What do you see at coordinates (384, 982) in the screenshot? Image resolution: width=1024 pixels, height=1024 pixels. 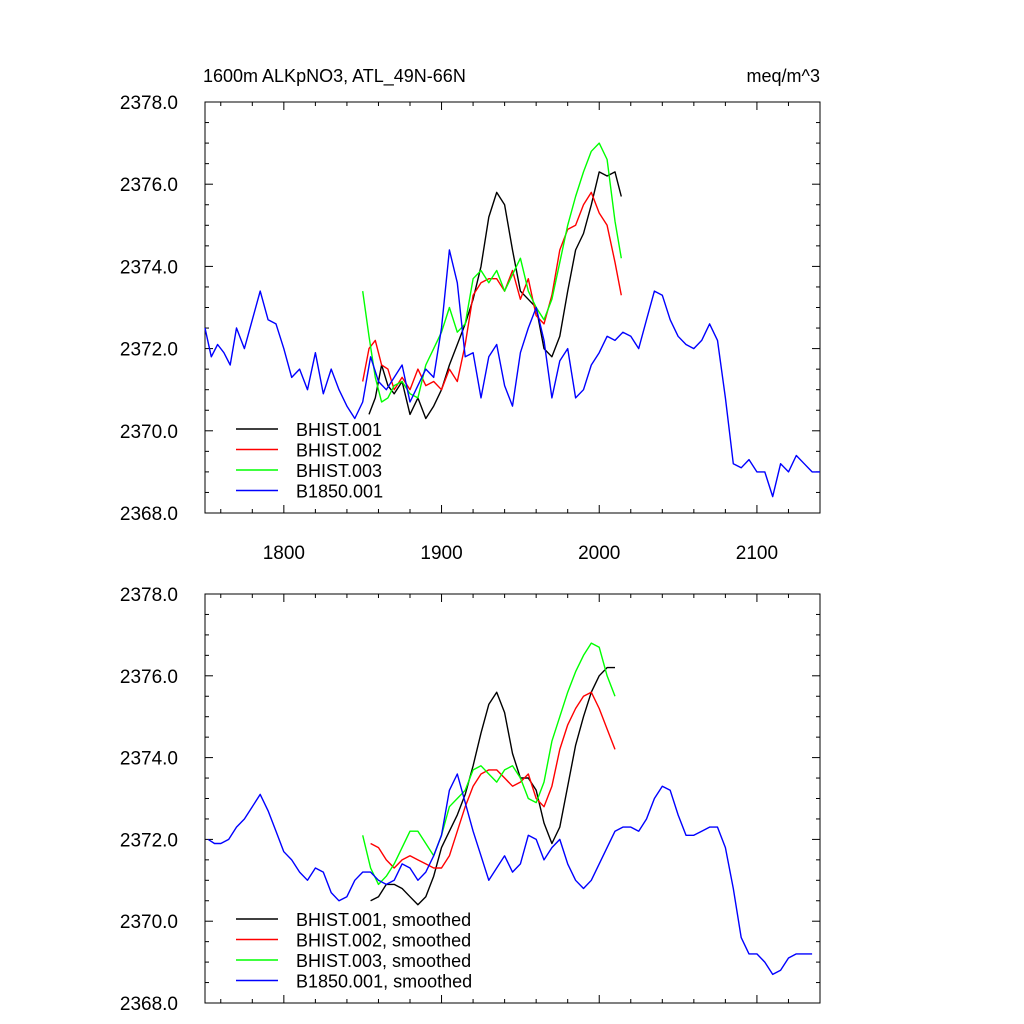 I see `legend-label: B1850.001, smoothed` at bounding box center [384, 982].